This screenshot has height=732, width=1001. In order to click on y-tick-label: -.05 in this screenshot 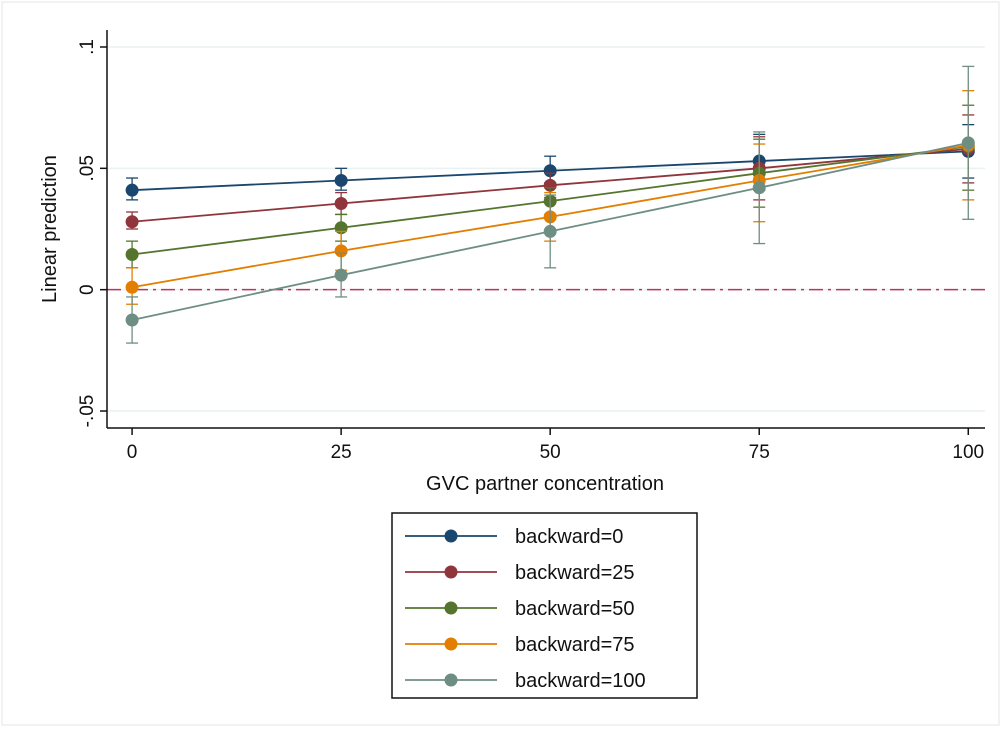, I will do `click(87, 411)`.